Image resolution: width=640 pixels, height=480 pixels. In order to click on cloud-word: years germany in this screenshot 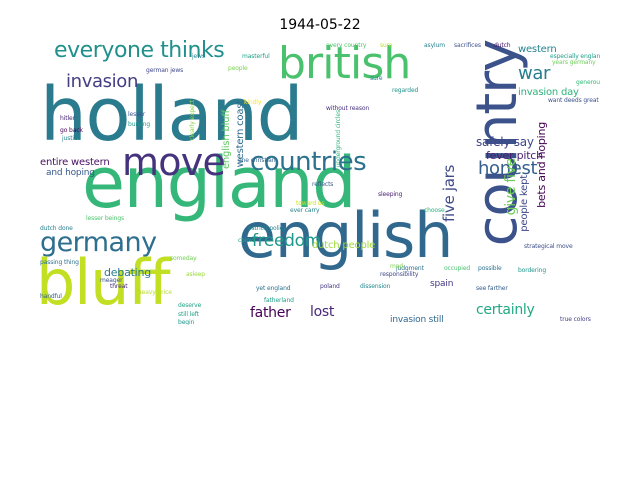, I will do `click(574, 62)`.